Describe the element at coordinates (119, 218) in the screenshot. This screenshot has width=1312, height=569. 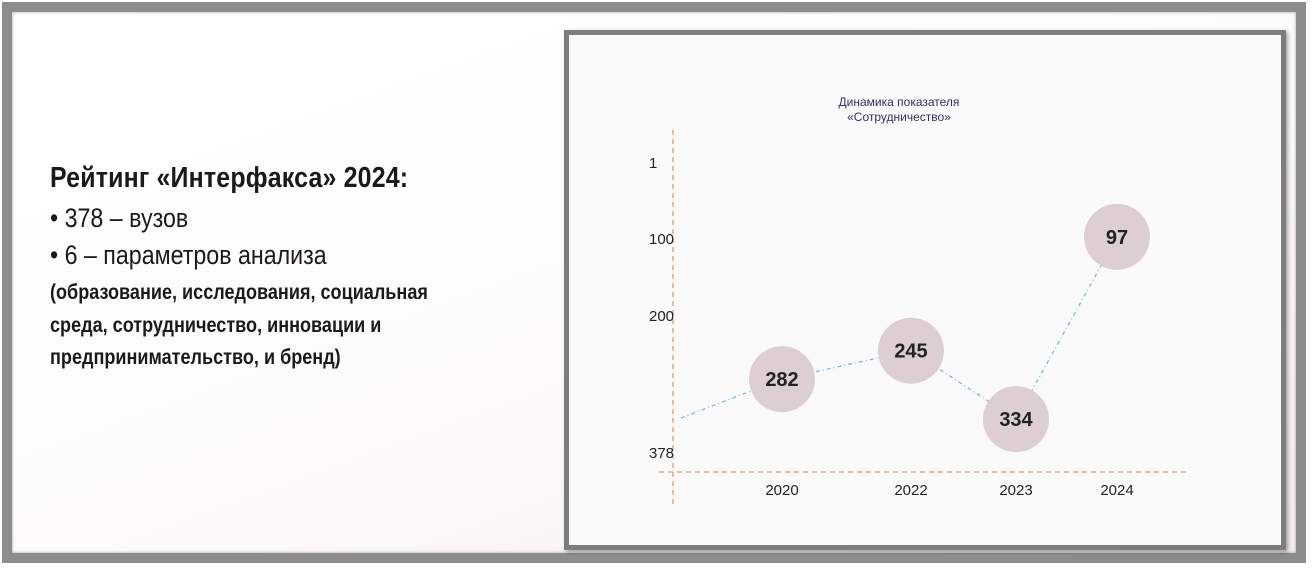
I see `bullet-universities: • 378 – вузов` at that location.